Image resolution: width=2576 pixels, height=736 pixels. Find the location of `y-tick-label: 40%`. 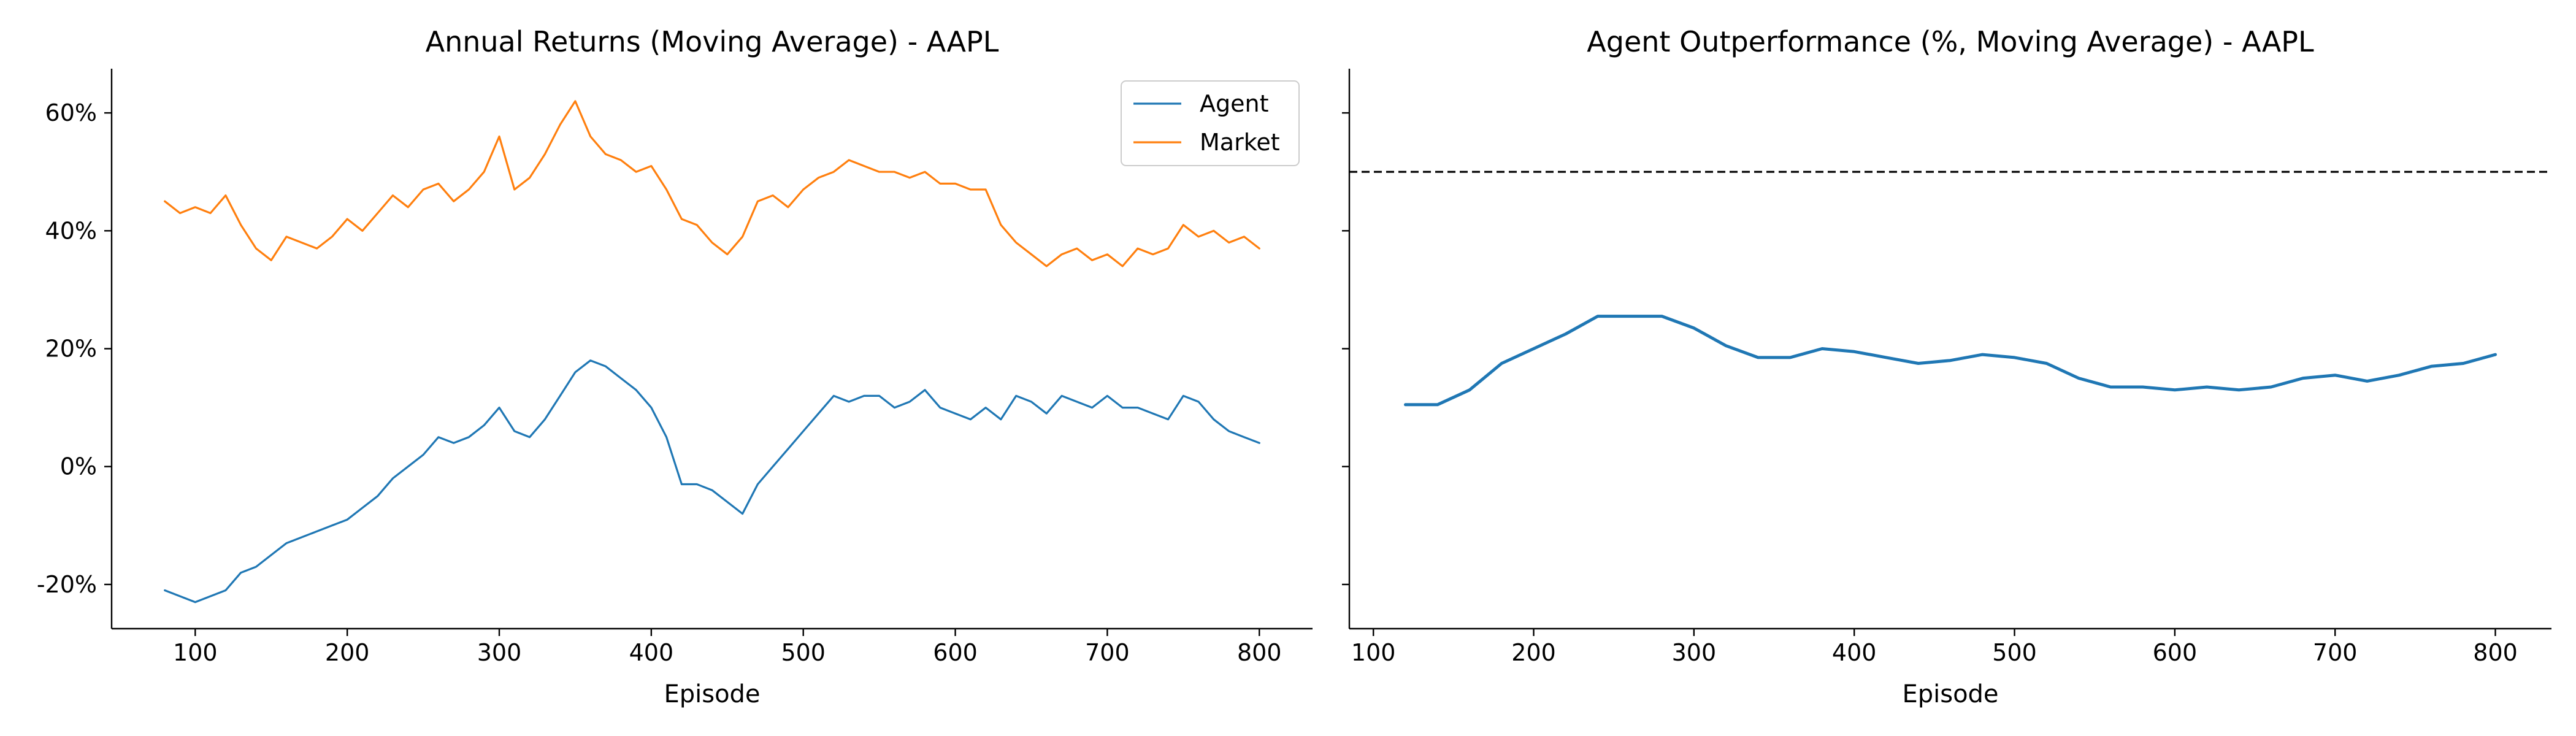

y-tick-label: 40% is located at coordinates (71, 230).